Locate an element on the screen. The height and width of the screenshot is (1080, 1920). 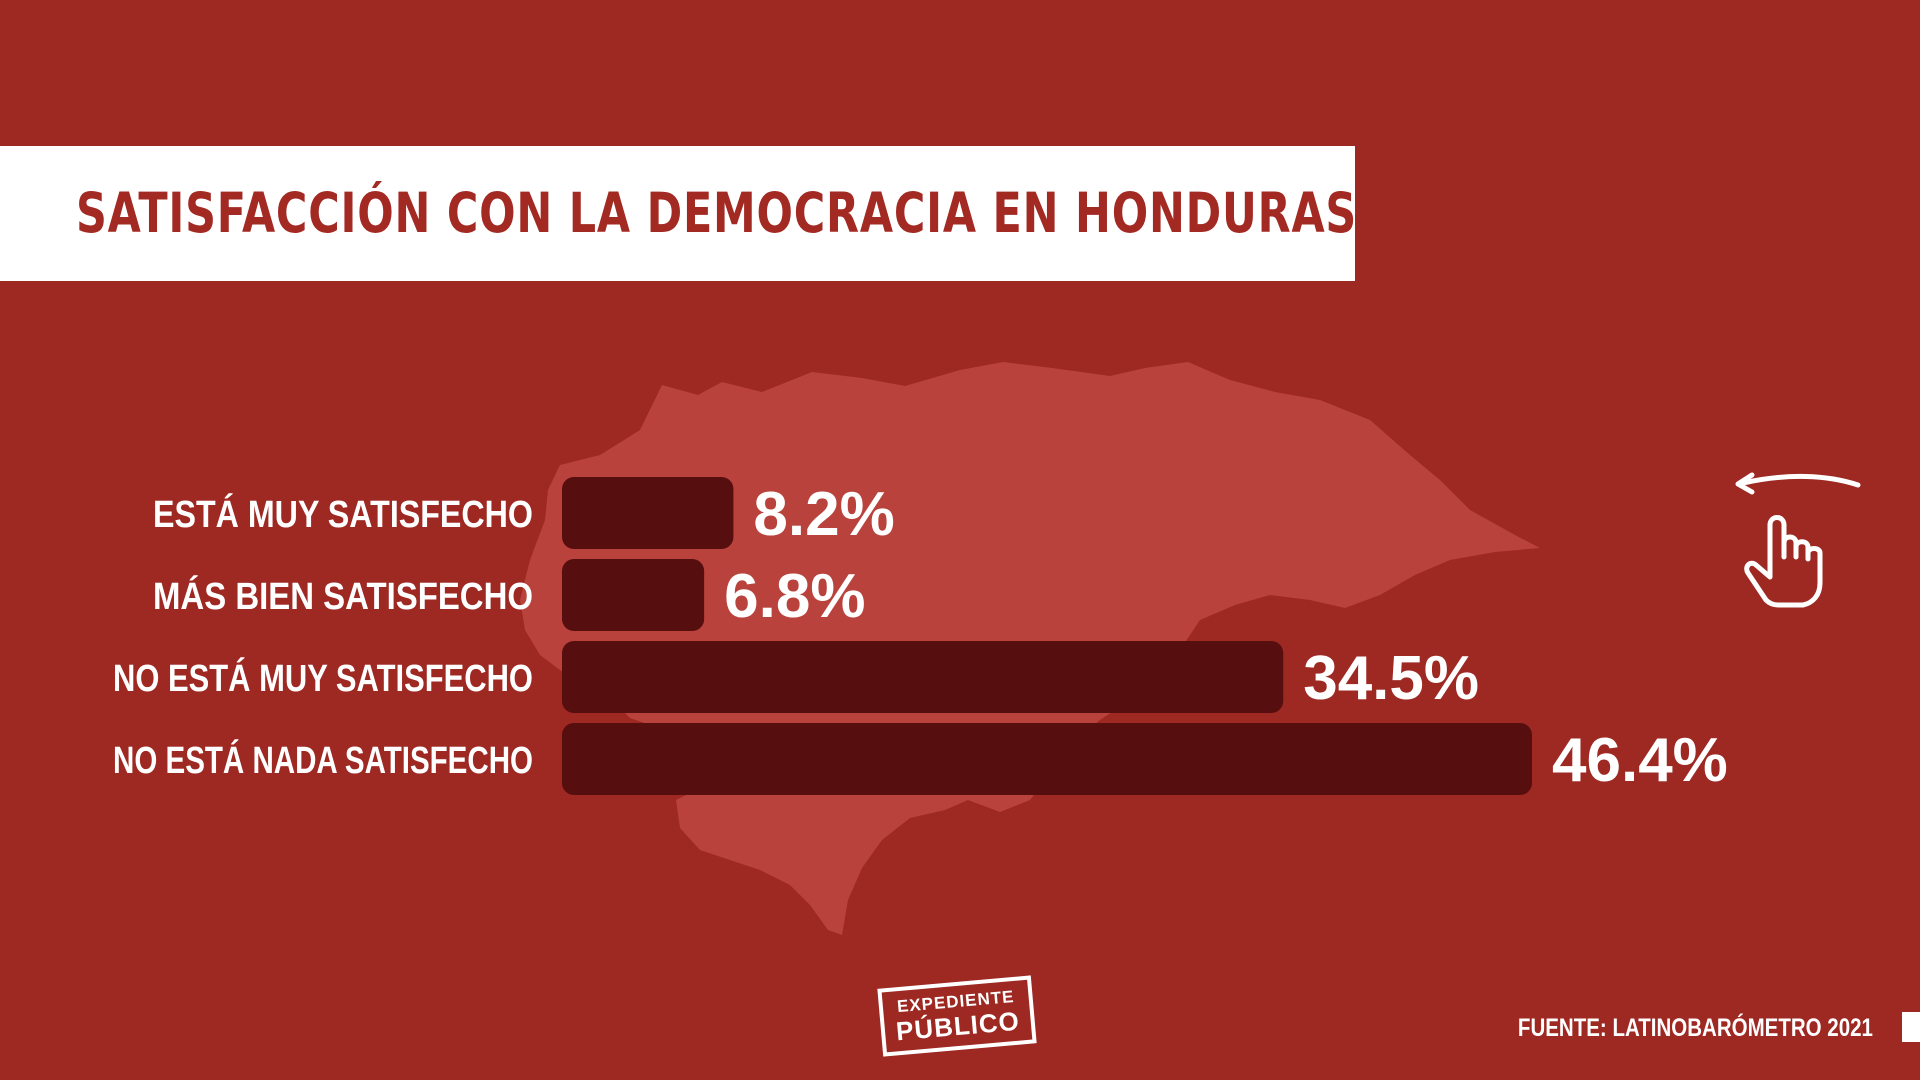
value-label-3: 34.5% is located at coordinates (1391, 678).